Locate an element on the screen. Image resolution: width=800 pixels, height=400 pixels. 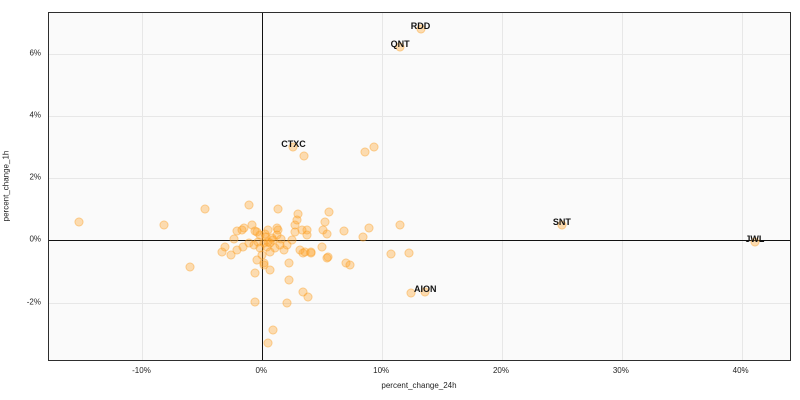
point-annotation: SNT is located at coordinates (561, 221).